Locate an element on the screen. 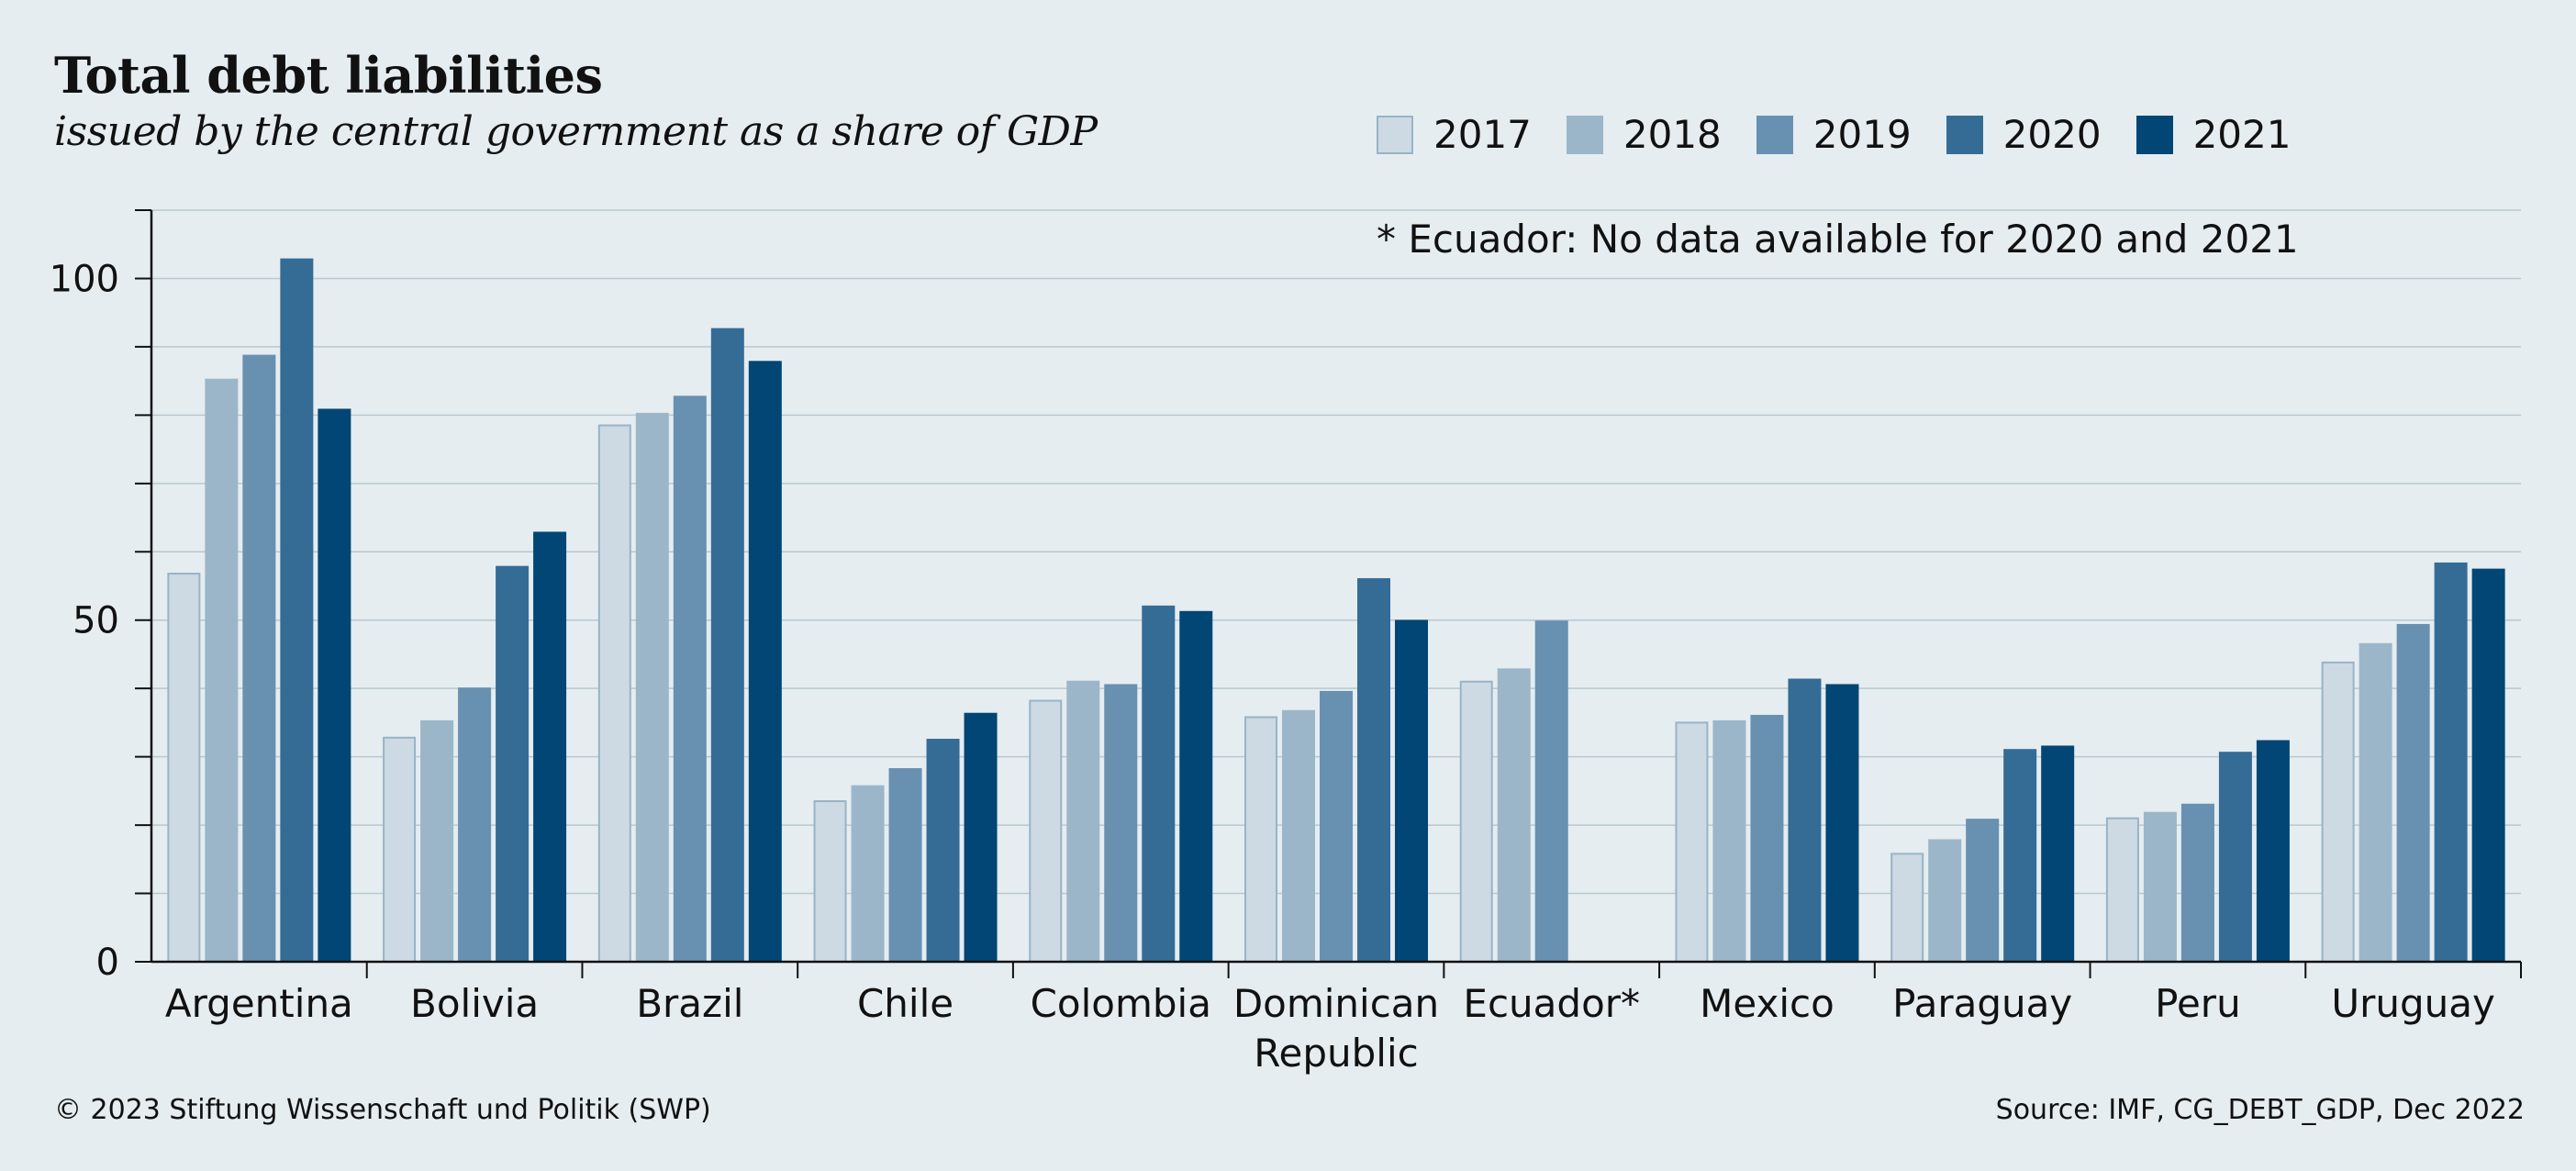 The height and width of the screenshot is (1171, 2576). x-tick-label-line: Brazil is located at coordinates (689, 1003).